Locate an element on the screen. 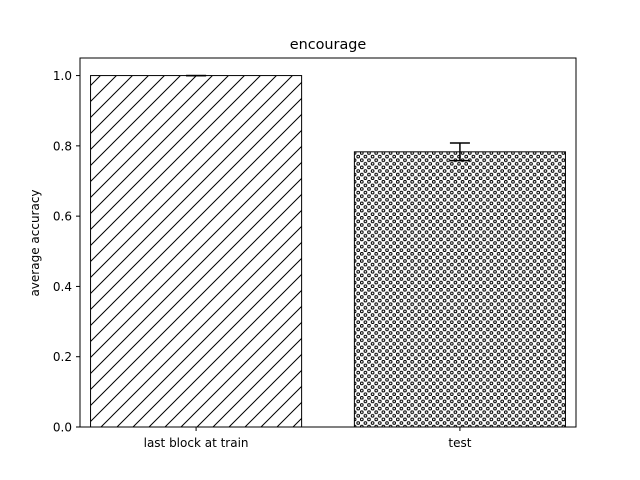 The height and width of the screenshot is (480, 640). chart-title: encourage is located at coordinates (328, 45).